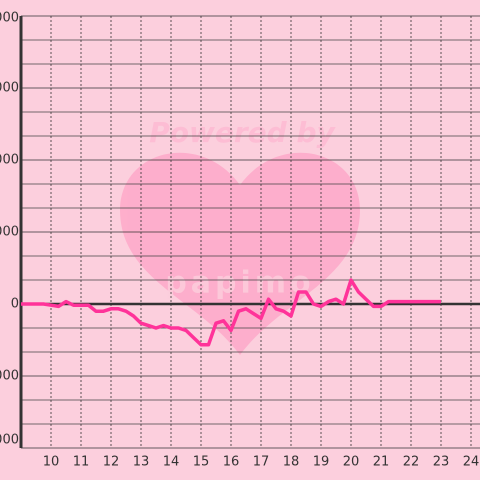 The width and height of the screenshot is (480, 480). What do you see at coordinates (242, 132) in the screenshot?
I see `watermark-text: Powered by` at bounding box center [242, 132].